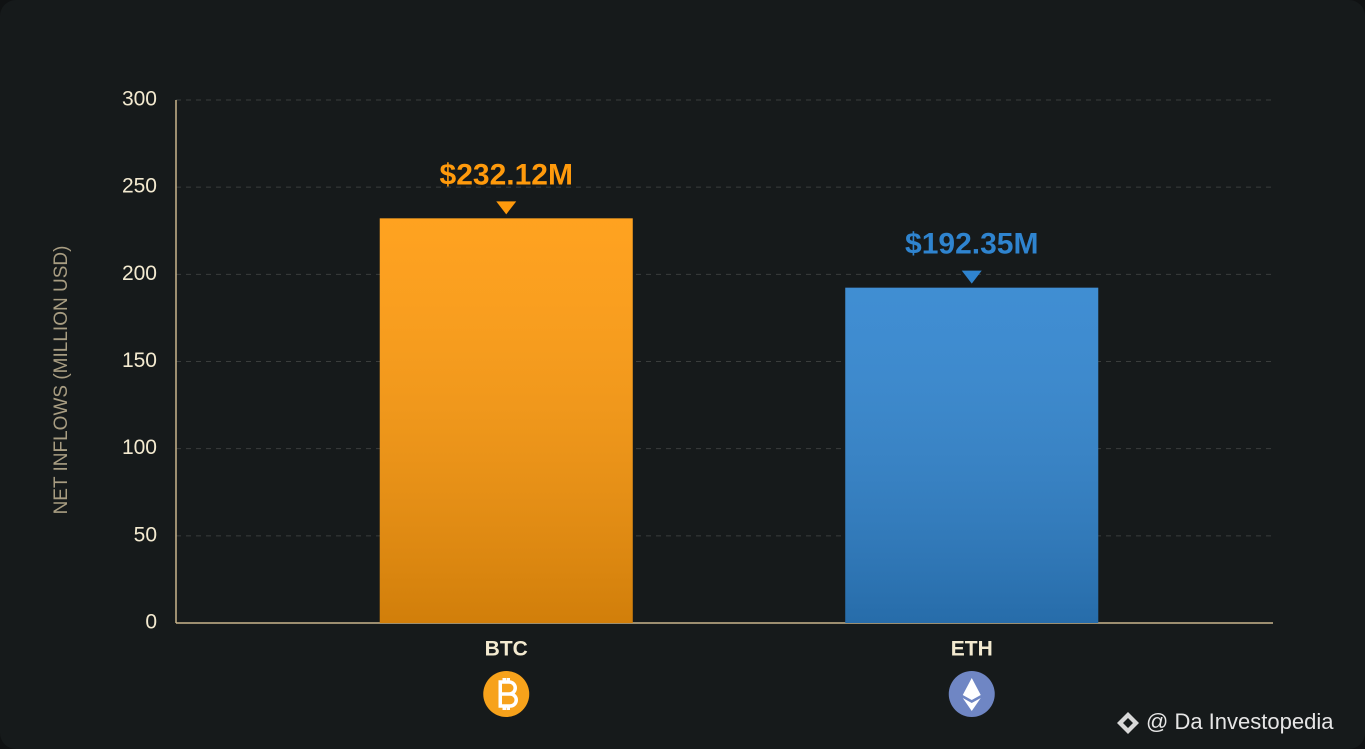 This screenshot has height=749, width=1365. I want to click on value-label: $232.12M, so click(506, 174).